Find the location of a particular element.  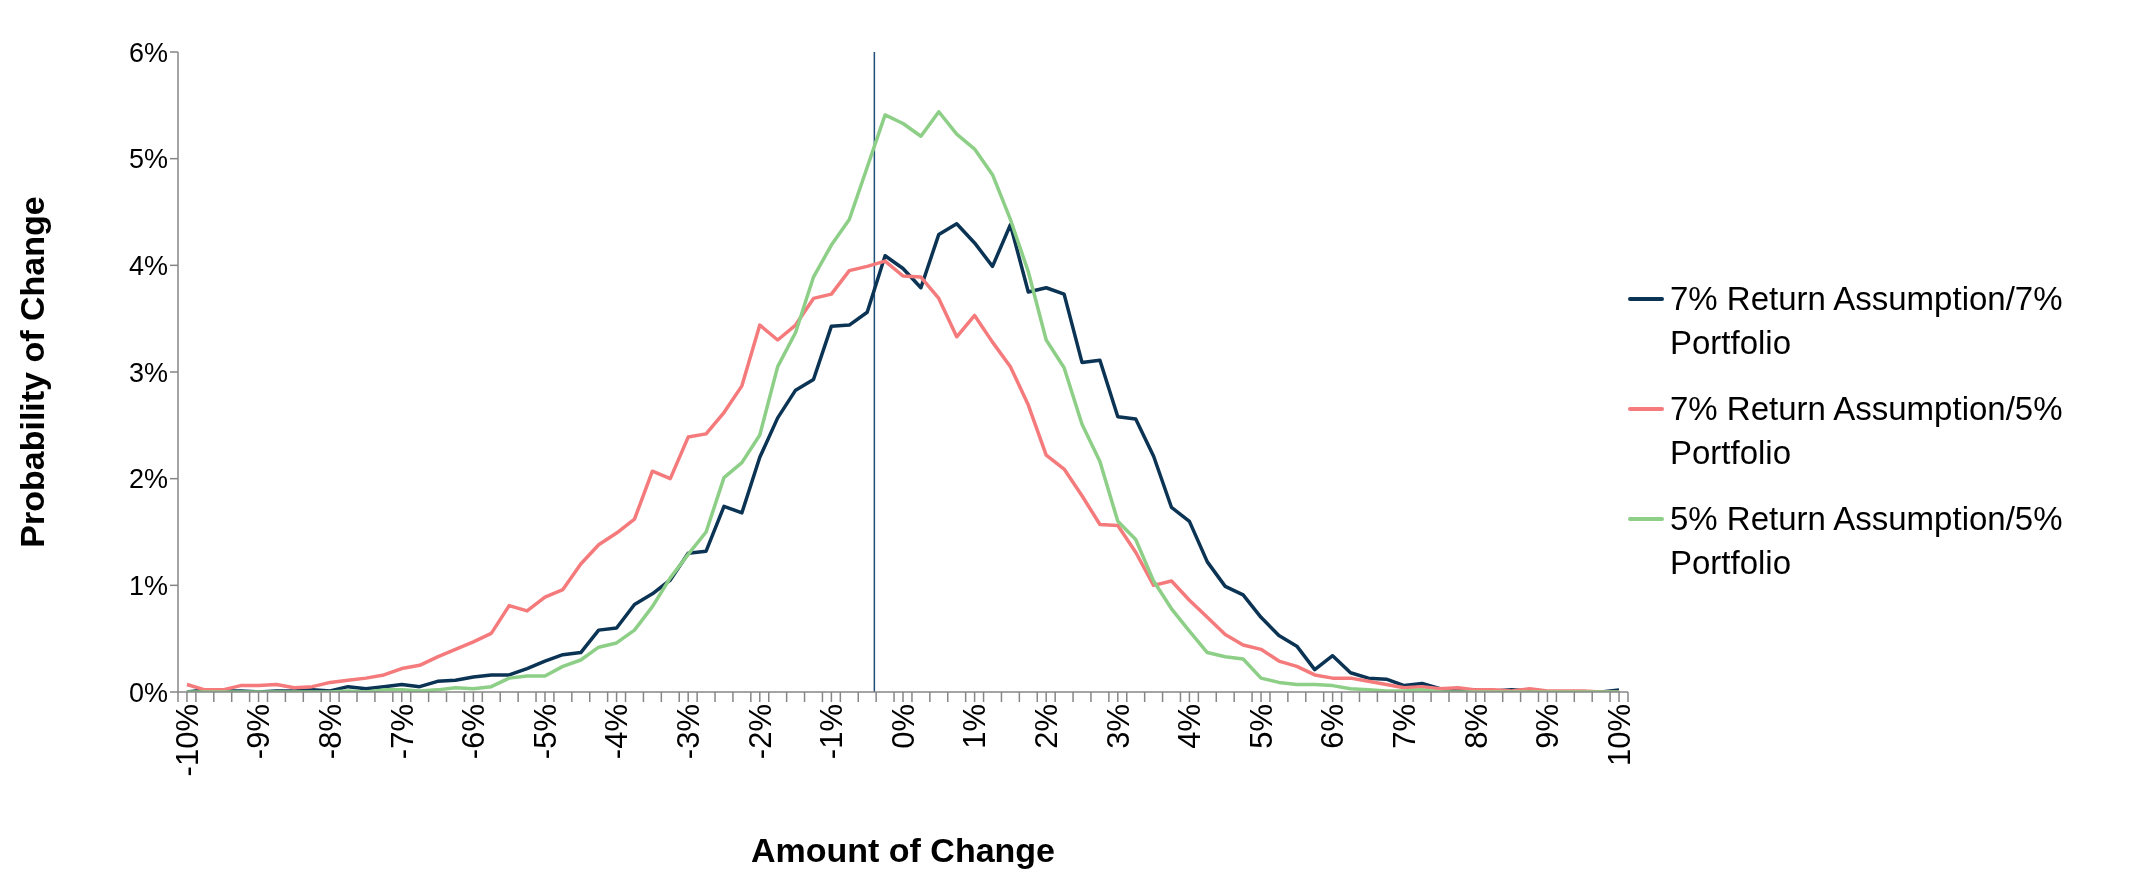

x-tick-label: 8% is located at coordinates (1476, 726).